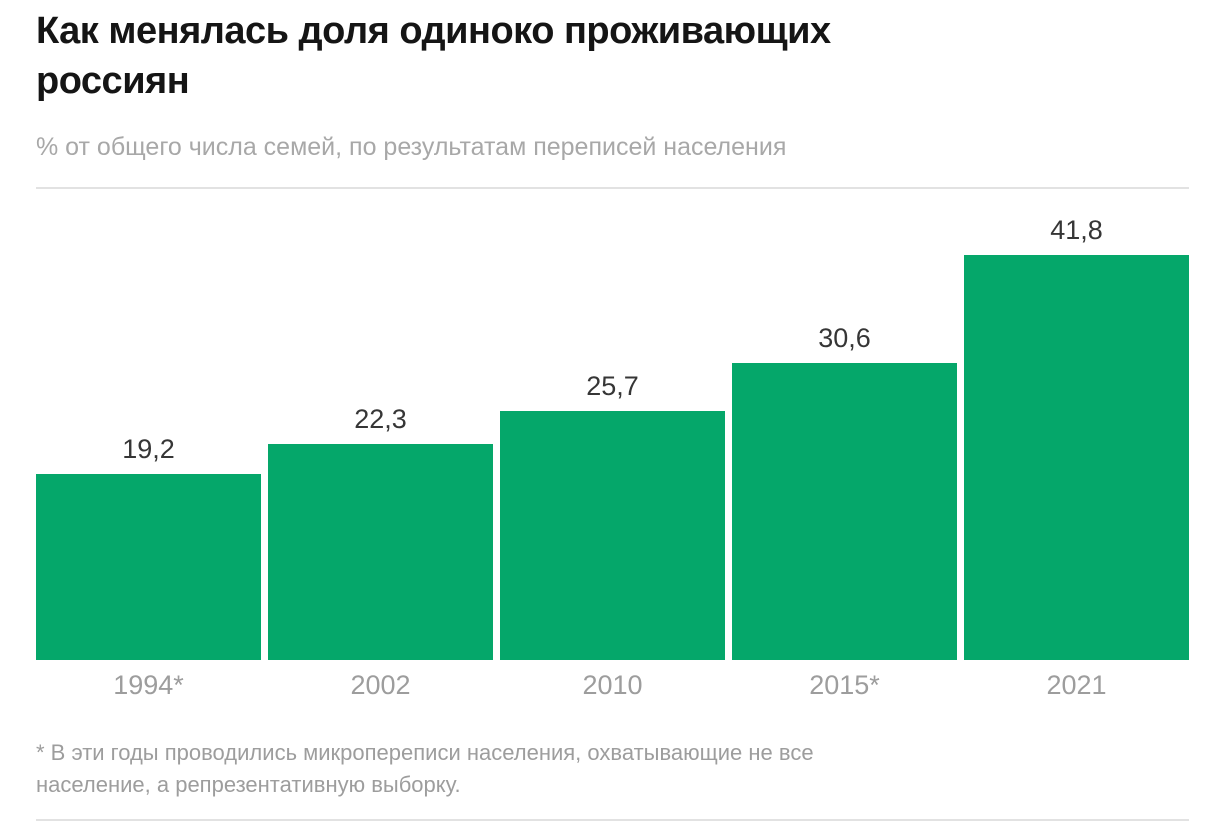 This screenshot has width=1221, height=829. I want to click on bar-column: 30,6, so click(844, 425).